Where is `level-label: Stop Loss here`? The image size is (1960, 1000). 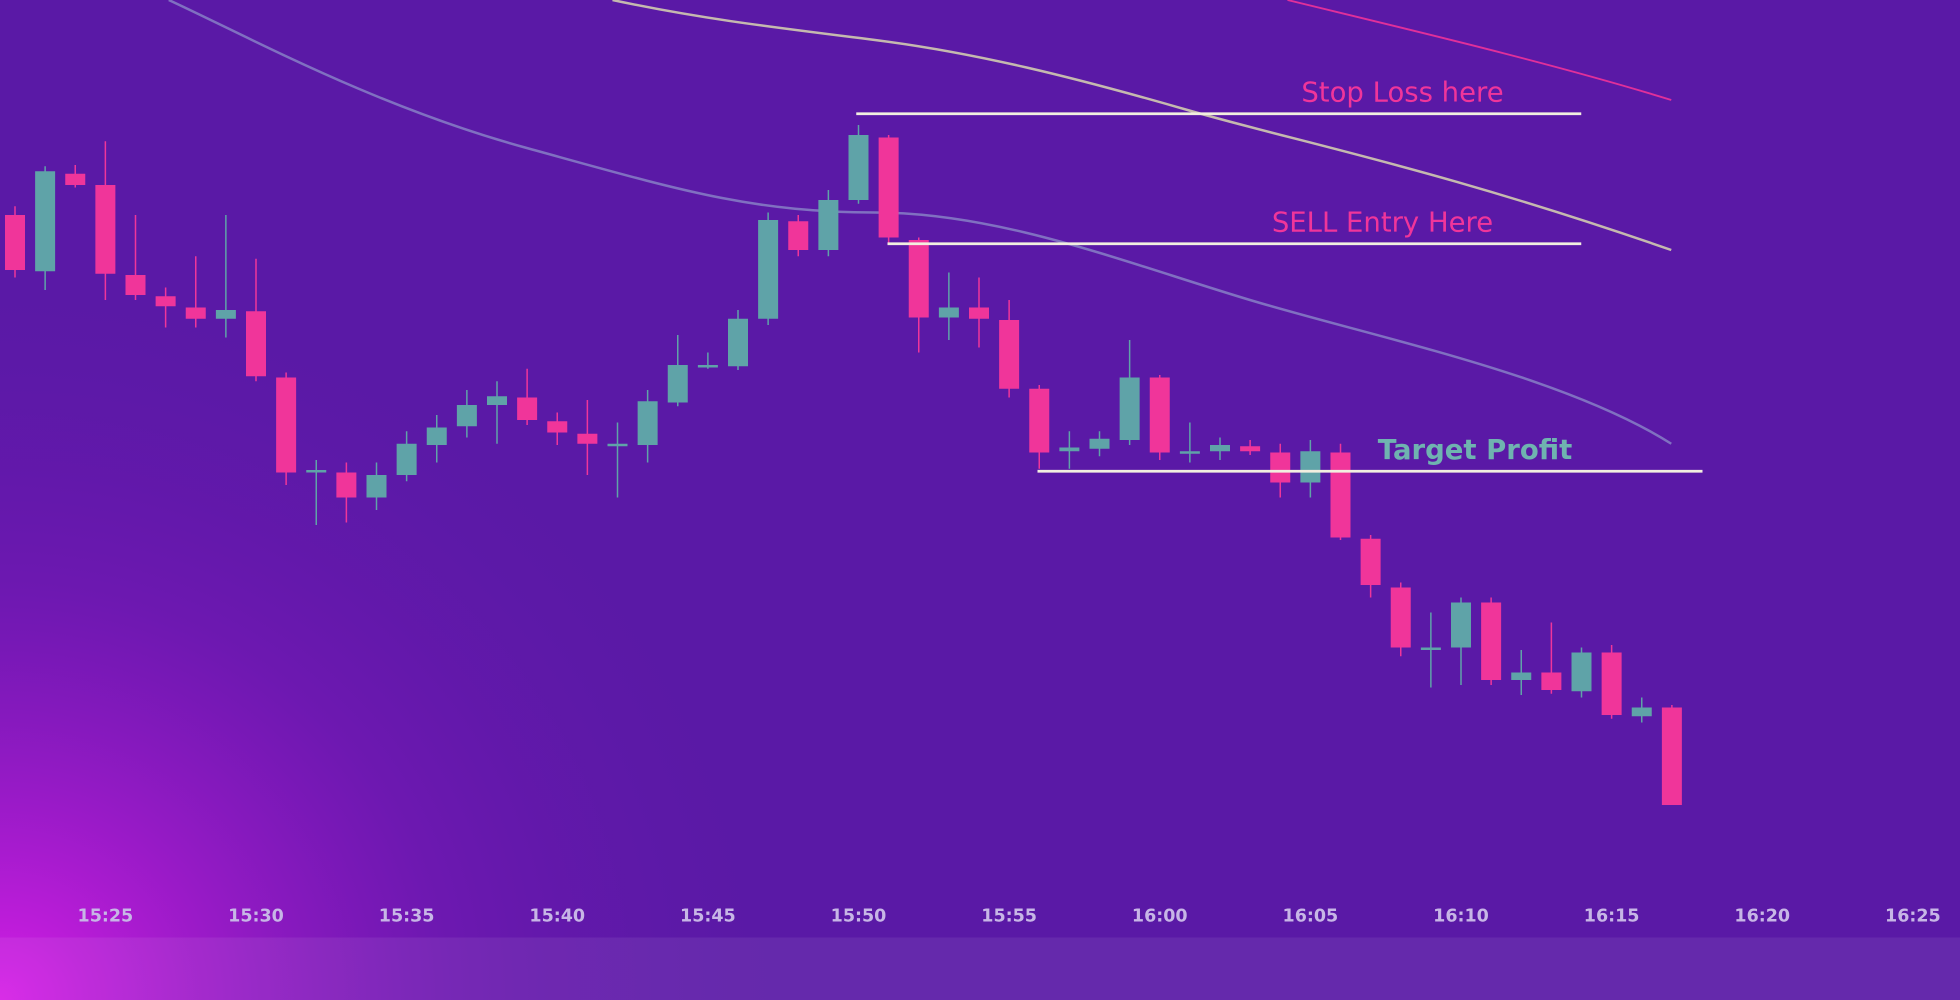 level-label: Stop Loss here is located at coordinates (1402, 92).